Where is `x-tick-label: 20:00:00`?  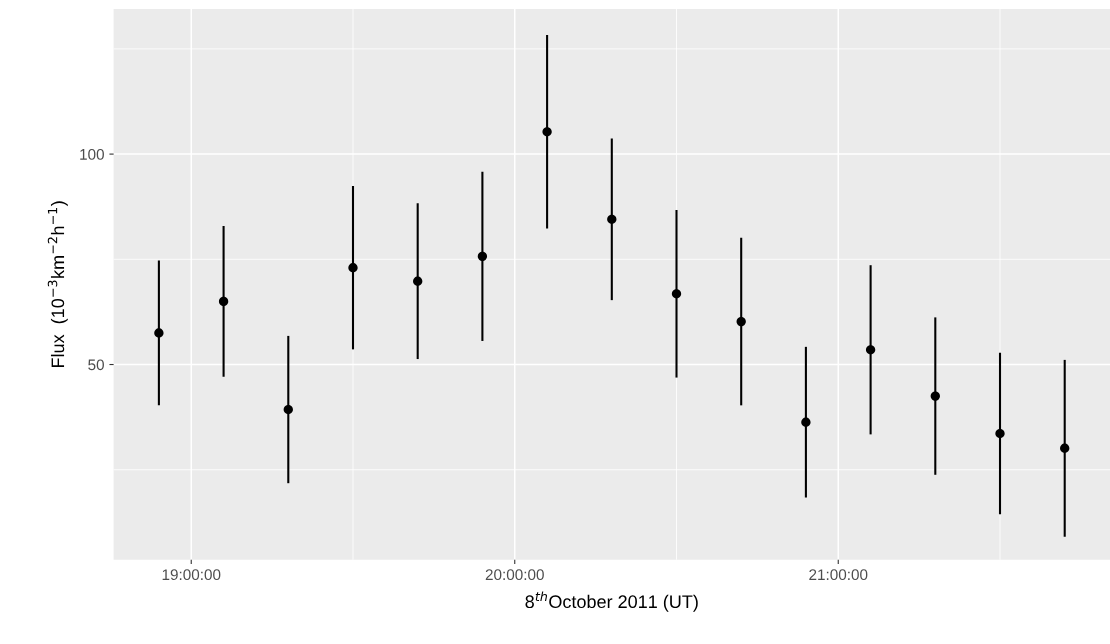 x-tick-label: 20:00:00 is located at coordinates (514, 575).